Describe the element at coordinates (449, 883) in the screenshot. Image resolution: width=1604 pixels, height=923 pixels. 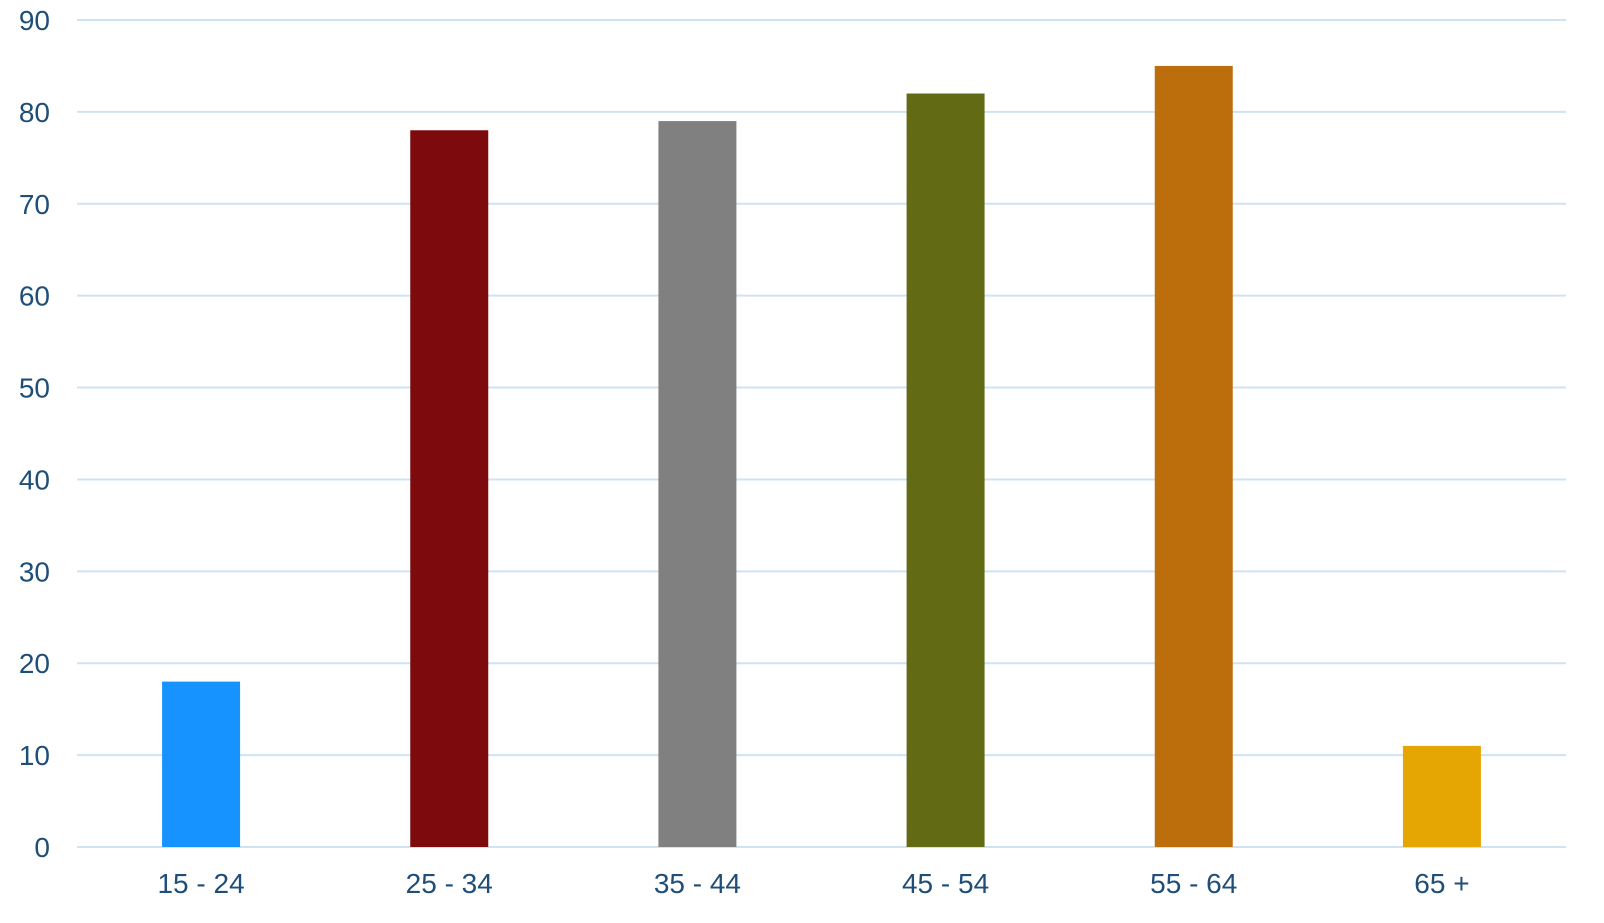
I see `x-tick-label-25-34: 25 - 34` at that location.